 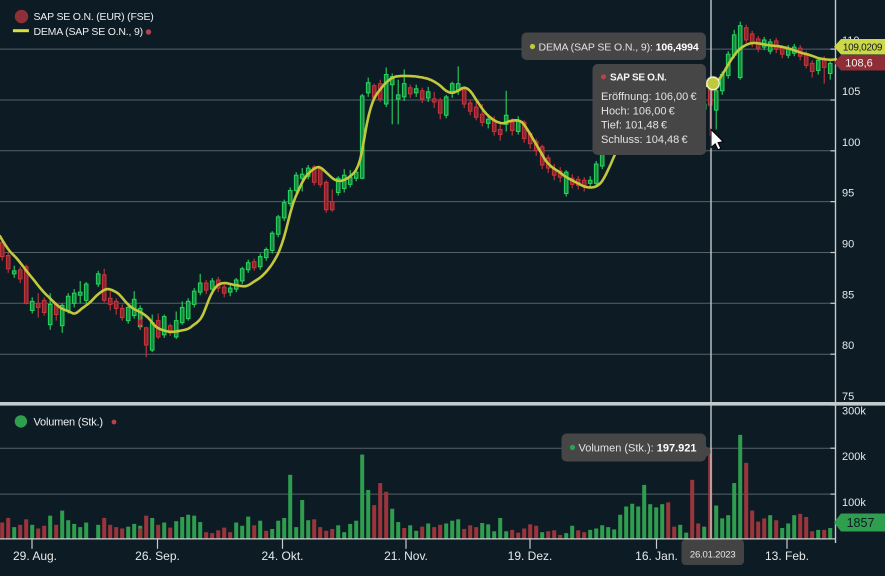 I want to click on svg-text: 1857, so click(x=861, y=523).